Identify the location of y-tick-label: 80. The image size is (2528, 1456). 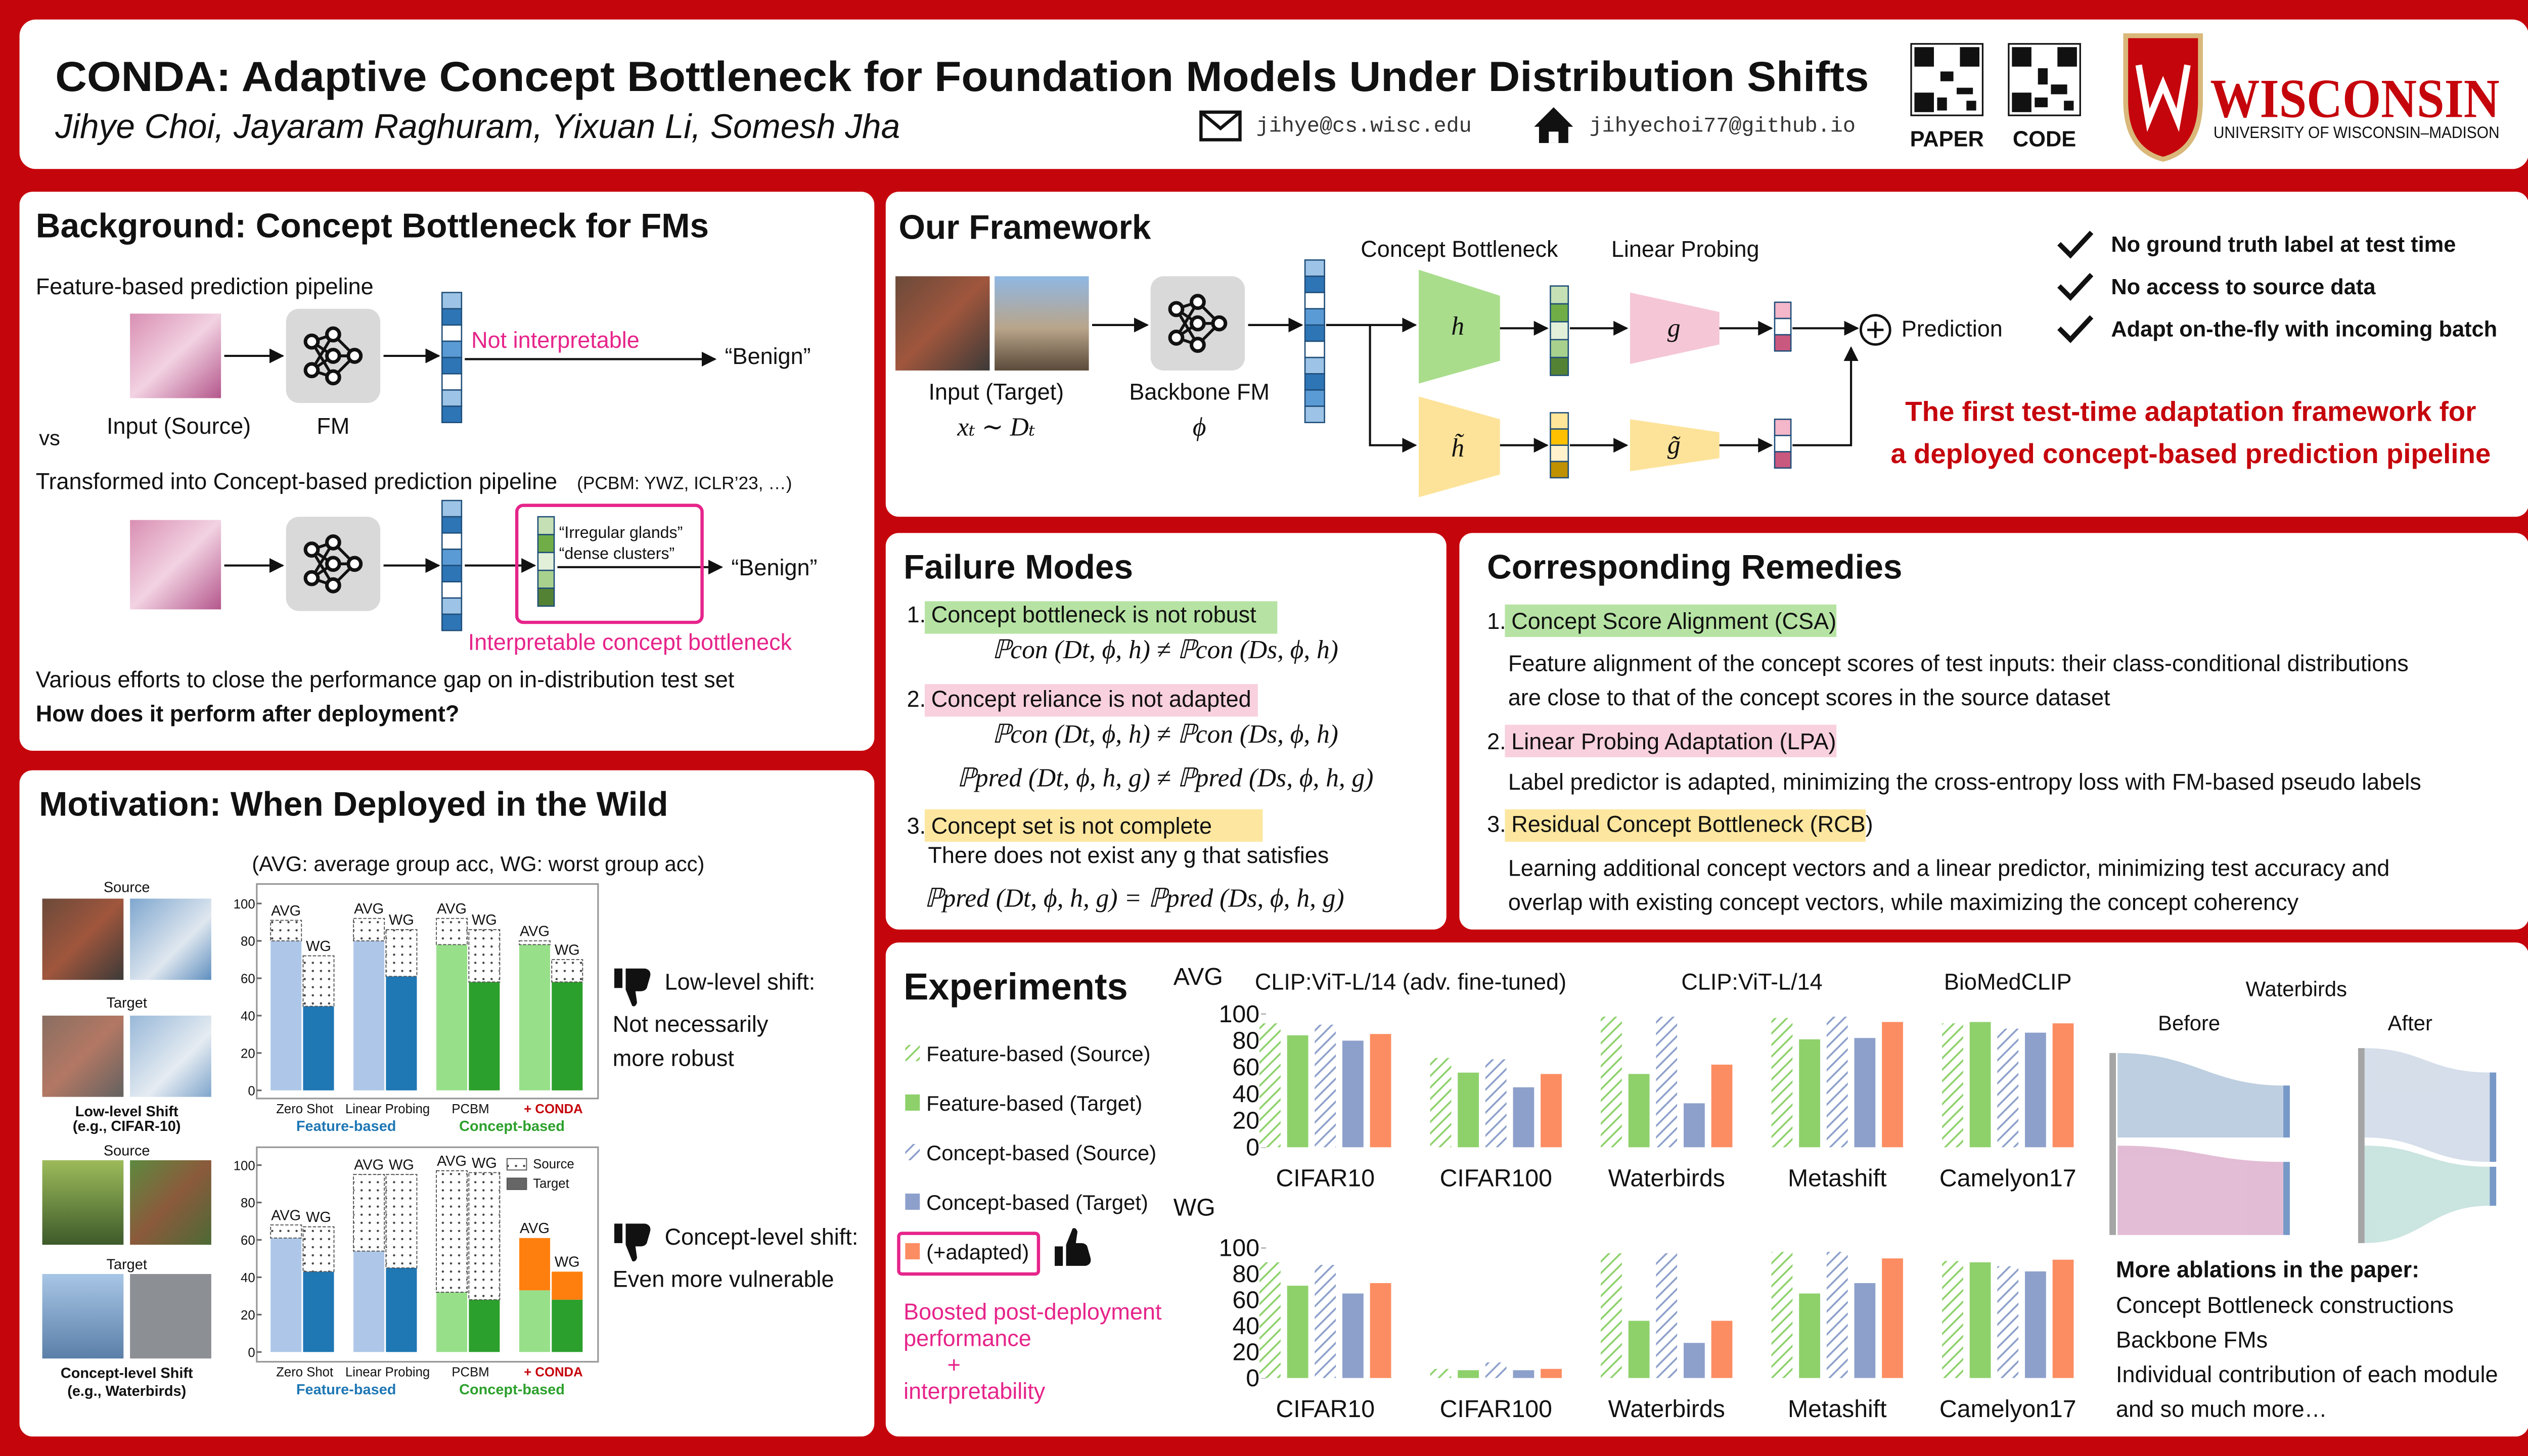
(1245, 1274).